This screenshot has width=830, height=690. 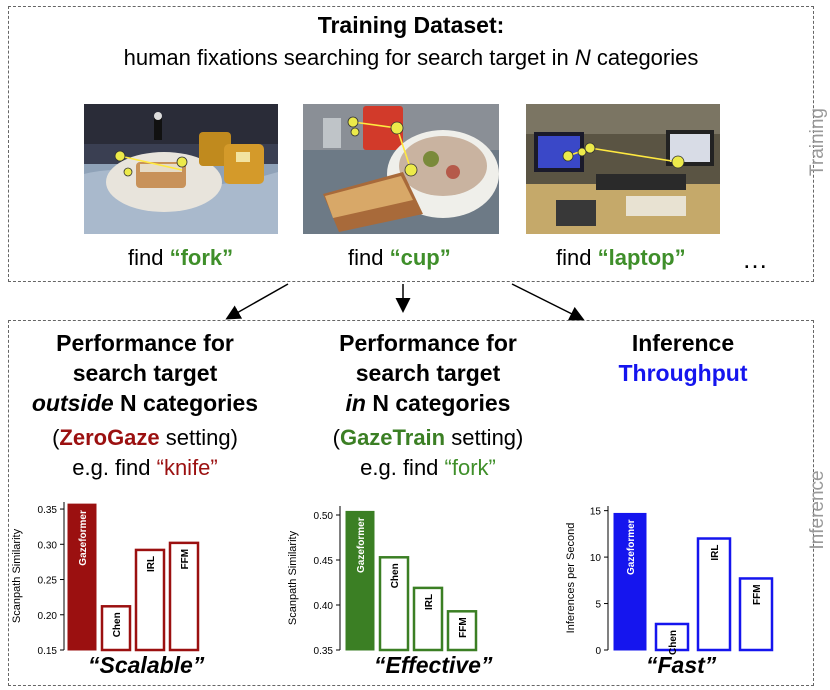 I want to click on breakfast-table-photo, so click(x=181, y=169).